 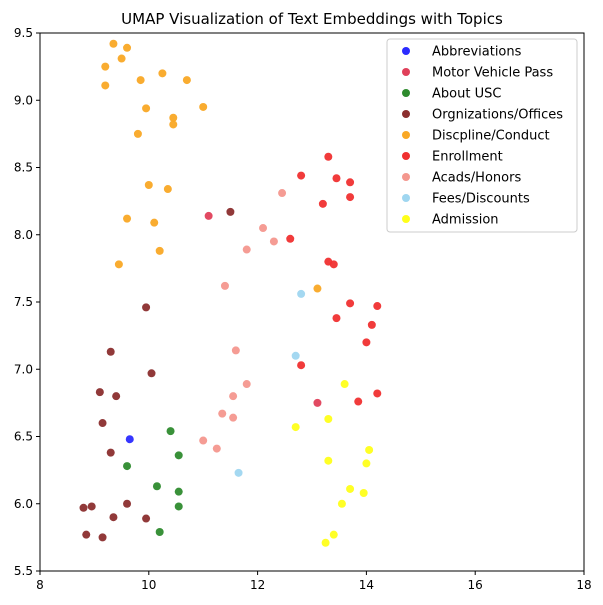 What do you see at coordinates (257, 585) in the screenshot?
I see `x-tick-label: 12` at bounding box center [257, 585].